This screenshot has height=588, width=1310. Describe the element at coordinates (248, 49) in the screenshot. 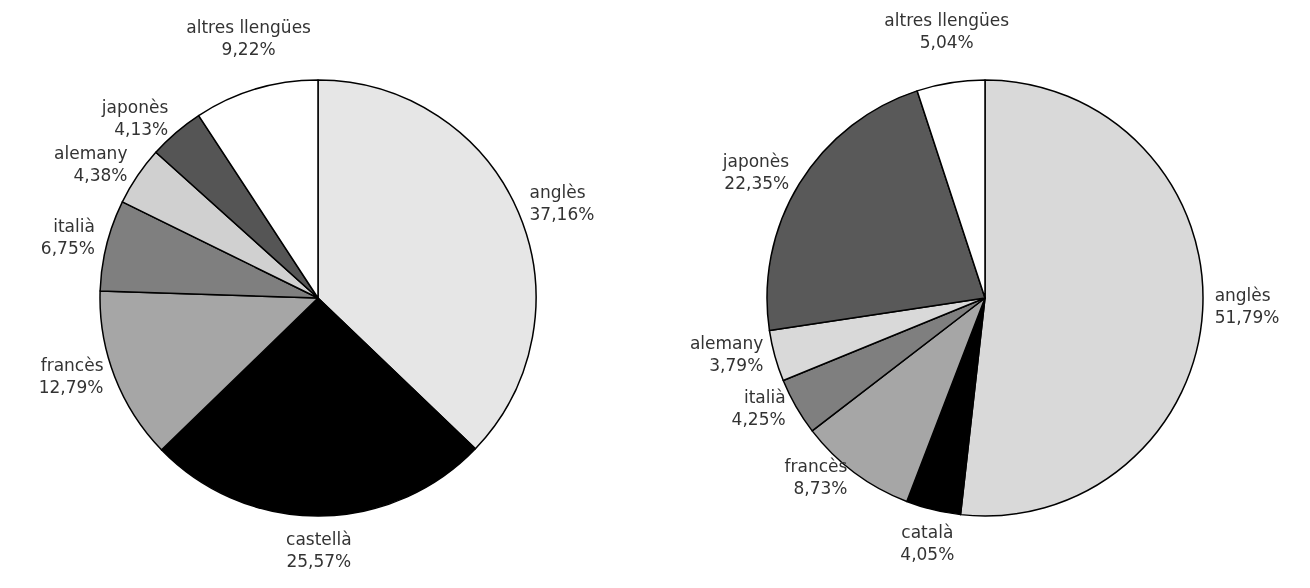

I see `data-label: 9,22%` at that location.